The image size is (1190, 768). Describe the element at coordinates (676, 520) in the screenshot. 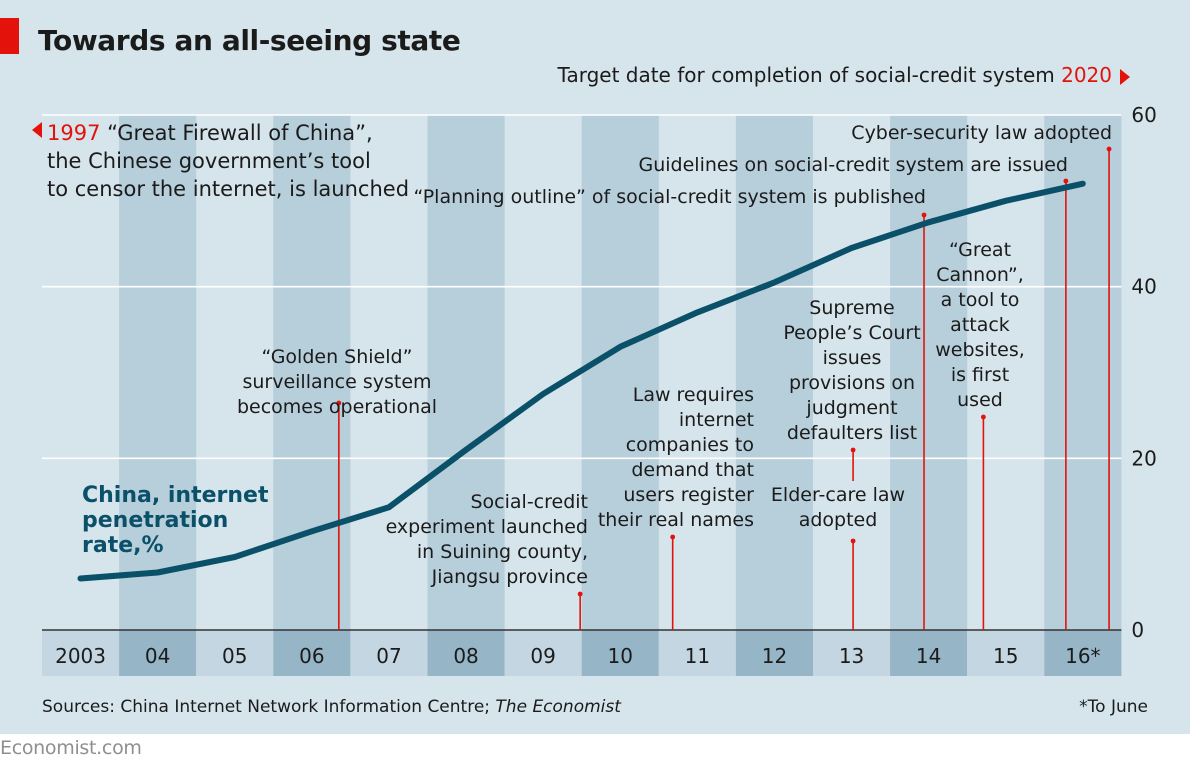

I see `annotation-label: their real names` at that location.